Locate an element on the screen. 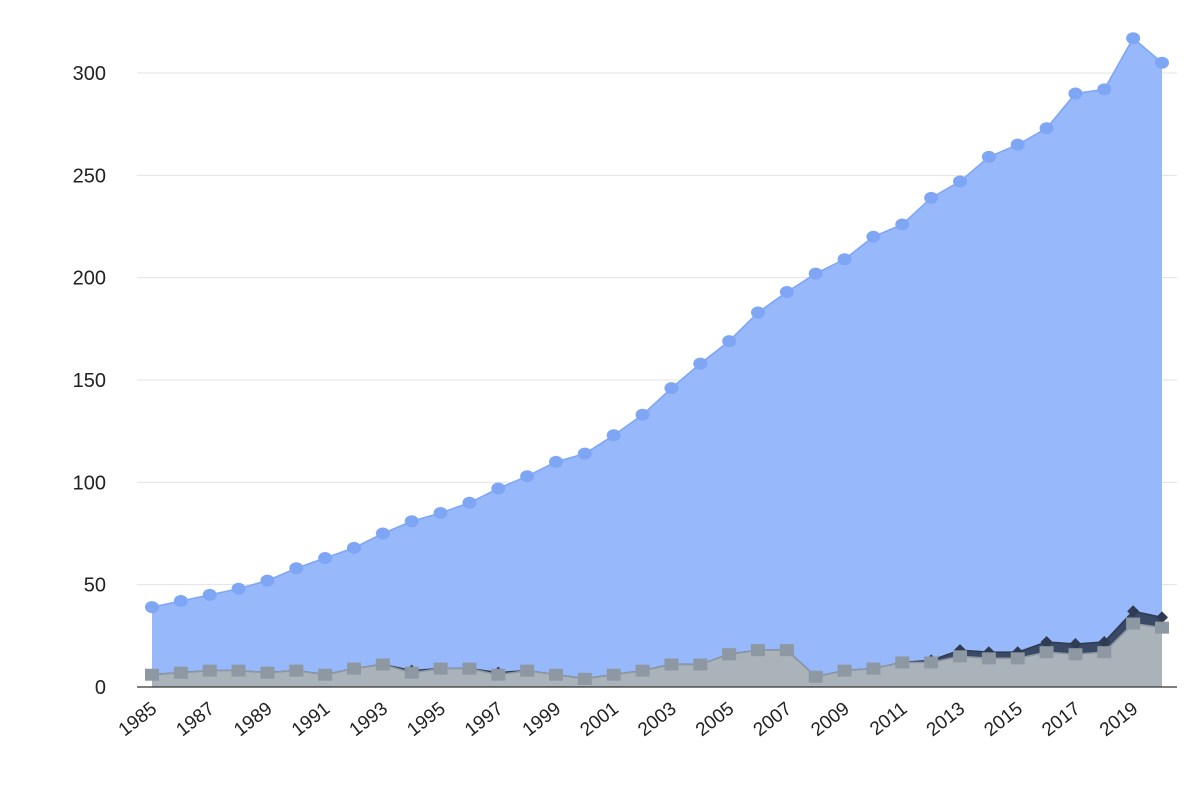 This screenshot has width=1200, height=800. x-tick-label: 2011 is located at coordinates (888, 719).